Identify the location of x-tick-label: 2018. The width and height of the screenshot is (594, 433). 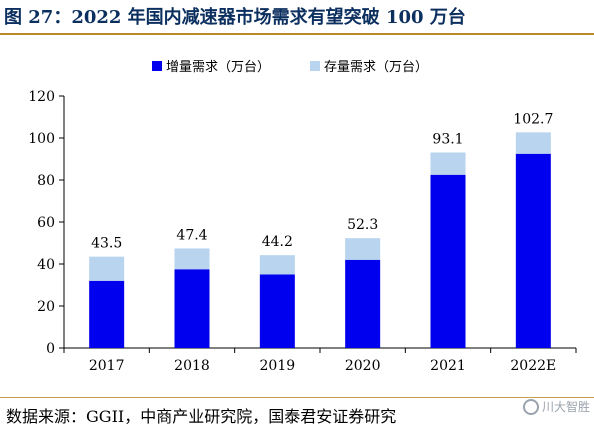
(192, 366).